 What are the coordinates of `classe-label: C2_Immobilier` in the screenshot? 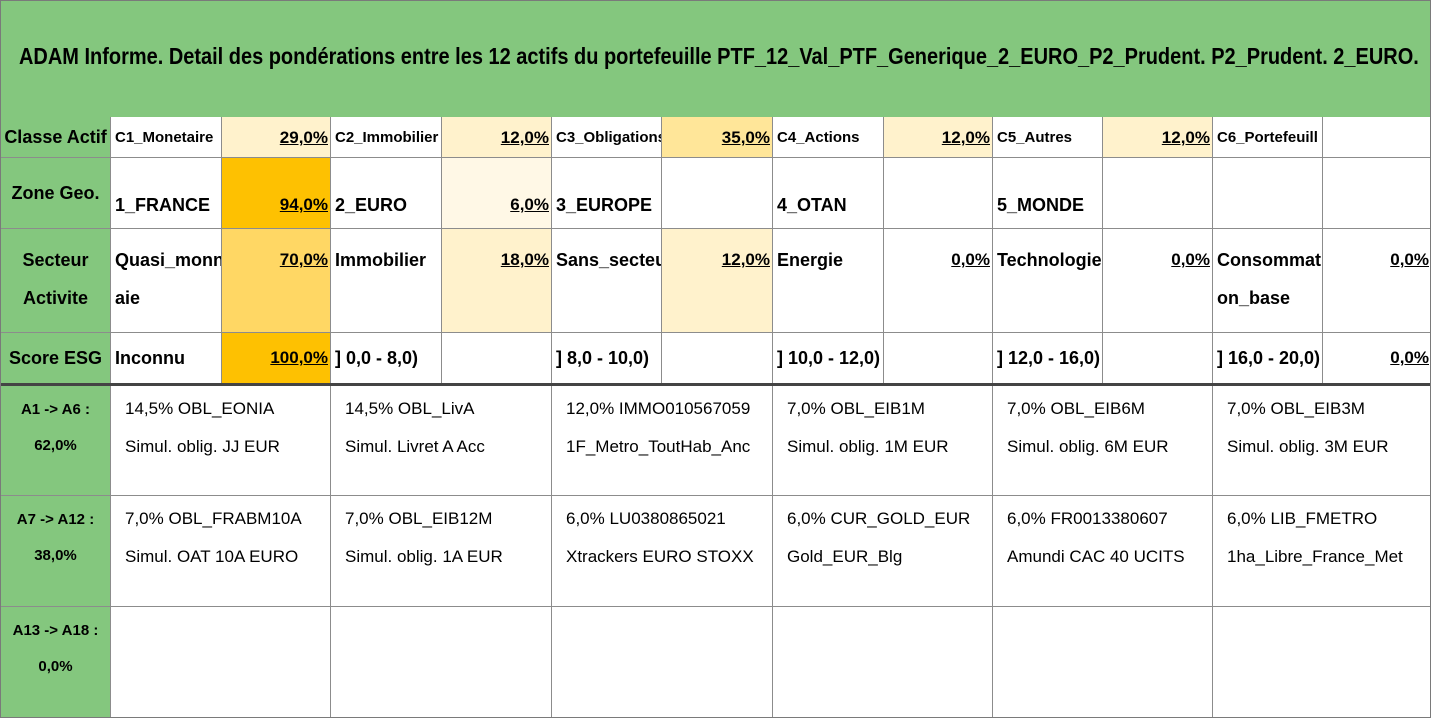 It's located at (386, 137).